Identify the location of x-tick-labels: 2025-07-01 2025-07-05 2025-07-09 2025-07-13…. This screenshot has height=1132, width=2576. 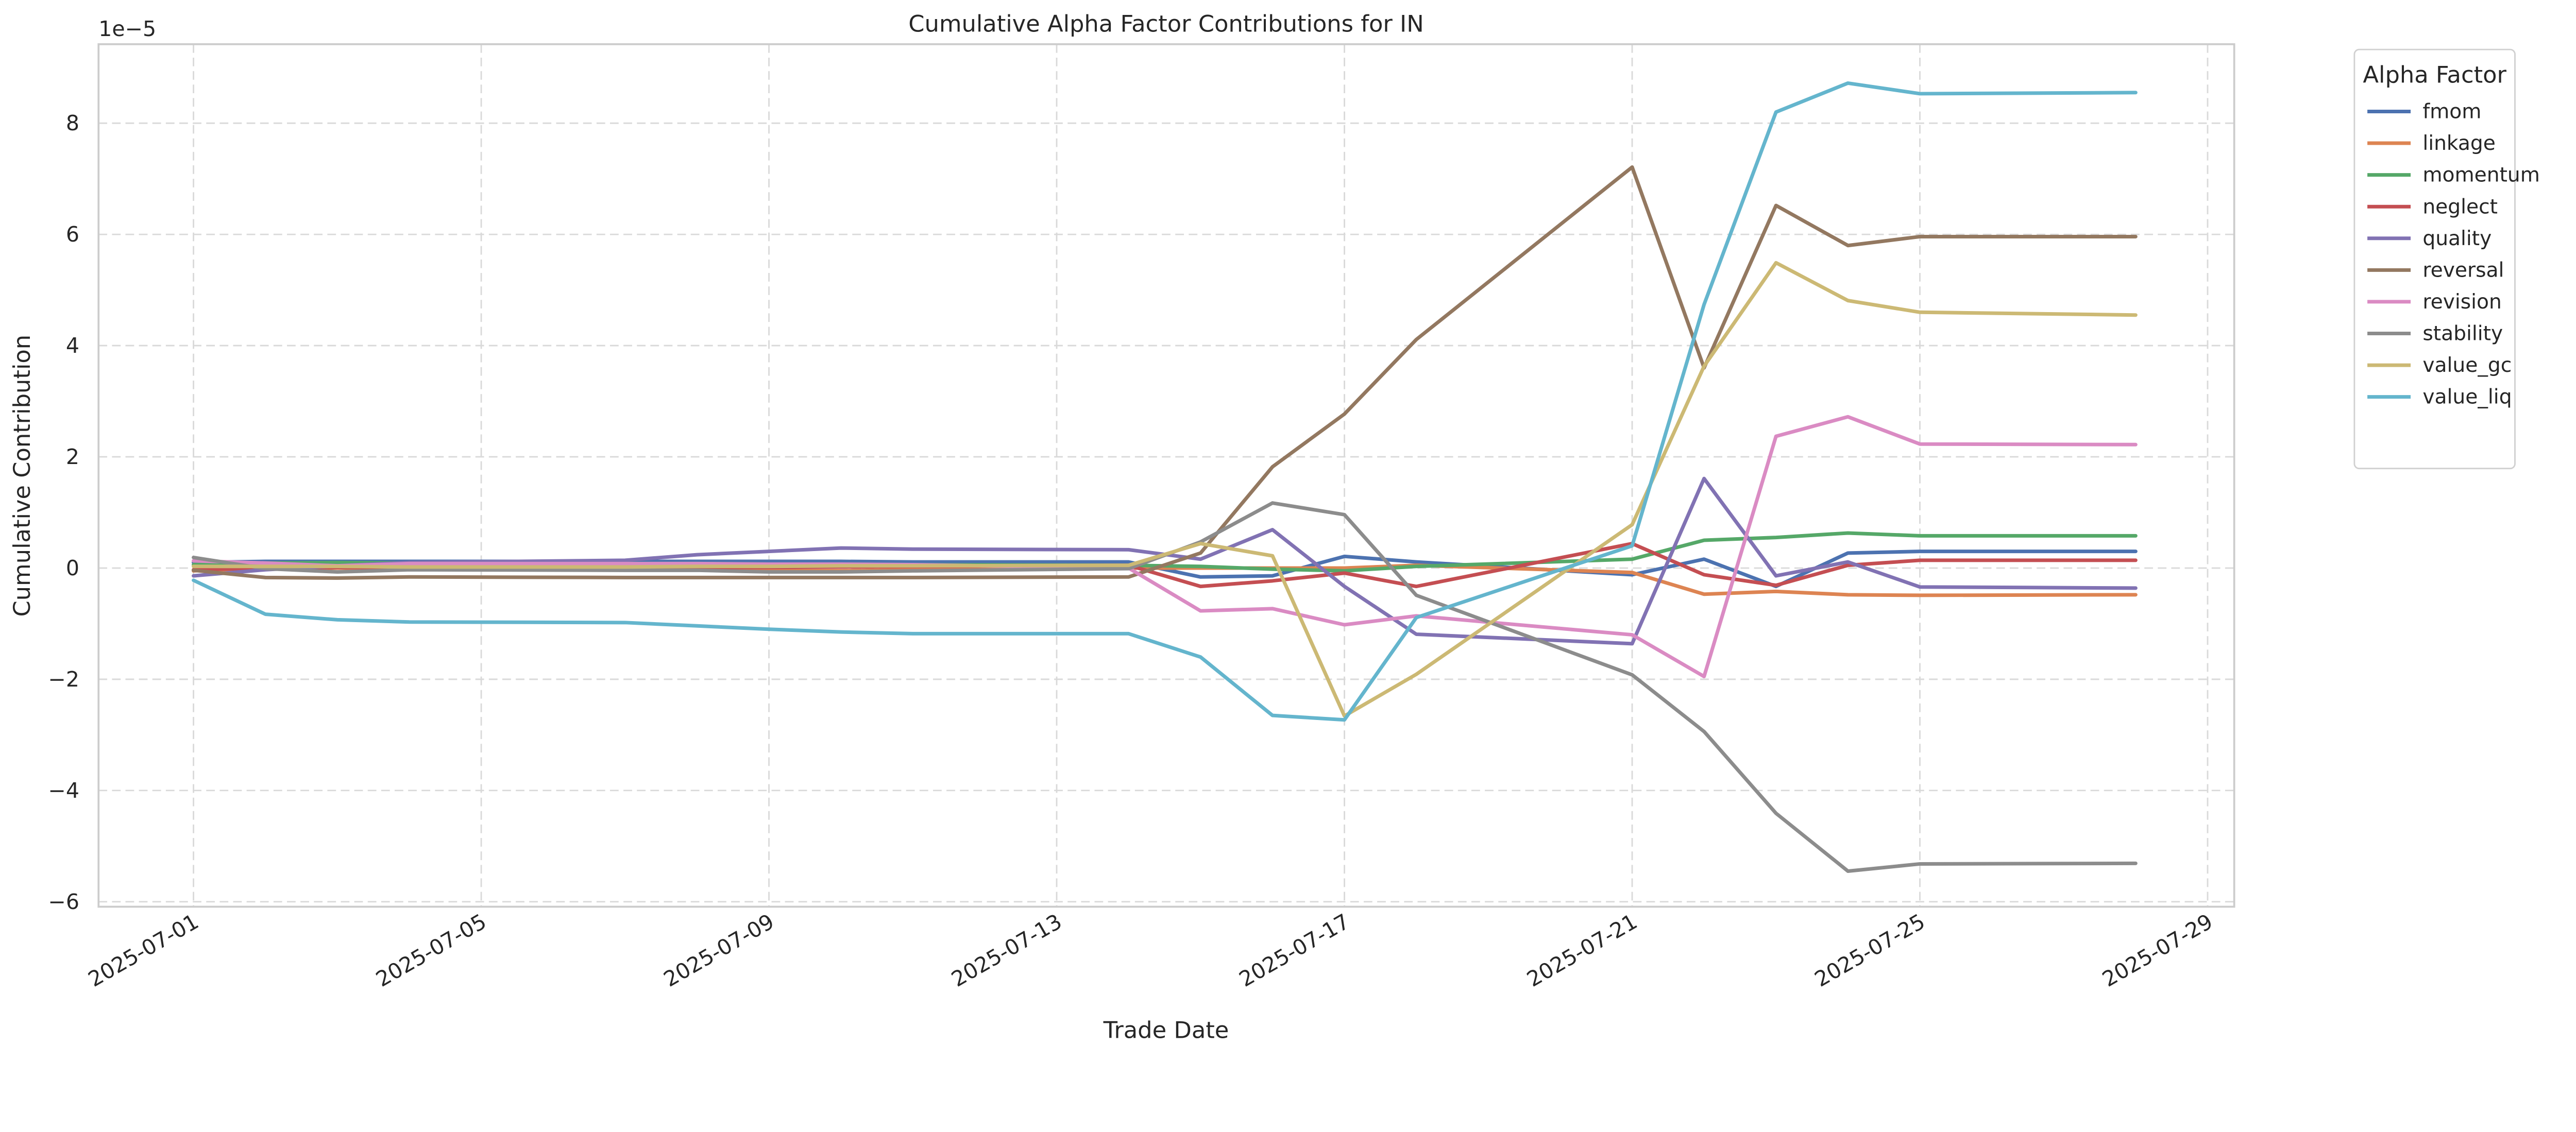
(1150, 951).